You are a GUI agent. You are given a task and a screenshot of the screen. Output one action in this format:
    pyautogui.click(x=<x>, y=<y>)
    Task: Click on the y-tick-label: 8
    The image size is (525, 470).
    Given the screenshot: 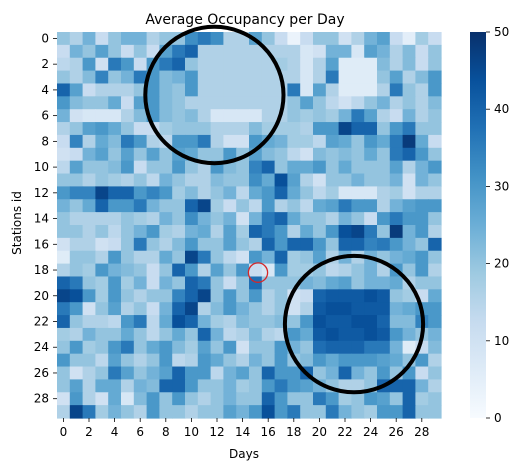 What is the action you would take?
    pyautogui.click(x=45, y=141)
    